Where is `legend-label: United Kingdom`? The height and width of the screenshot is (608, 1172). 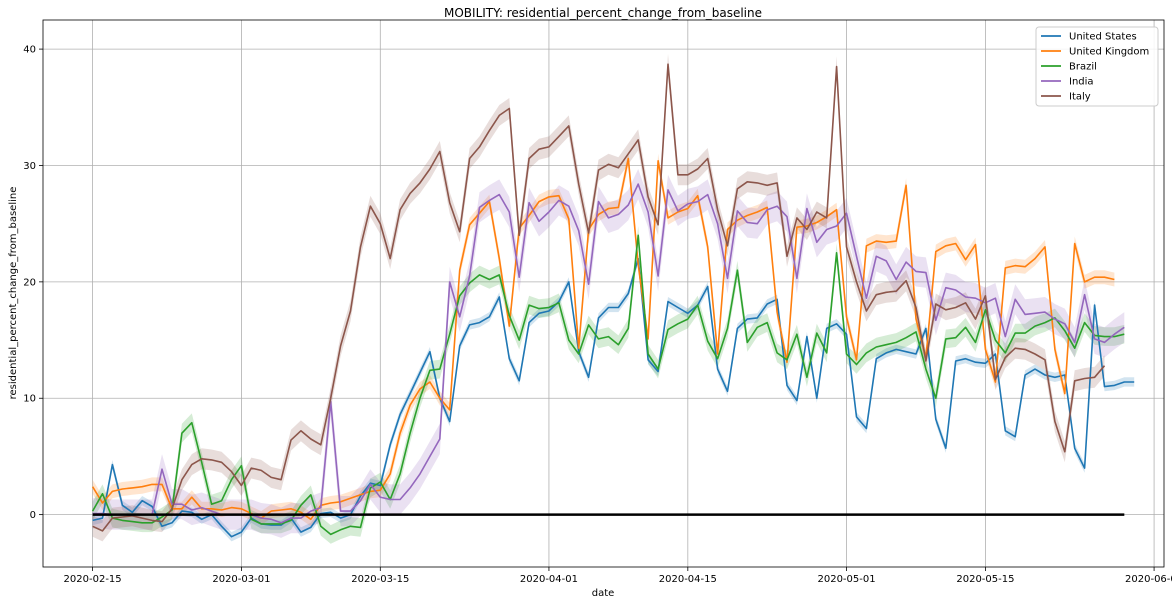 legend-label: United Kingdom is located at coordinates (1109, 52).